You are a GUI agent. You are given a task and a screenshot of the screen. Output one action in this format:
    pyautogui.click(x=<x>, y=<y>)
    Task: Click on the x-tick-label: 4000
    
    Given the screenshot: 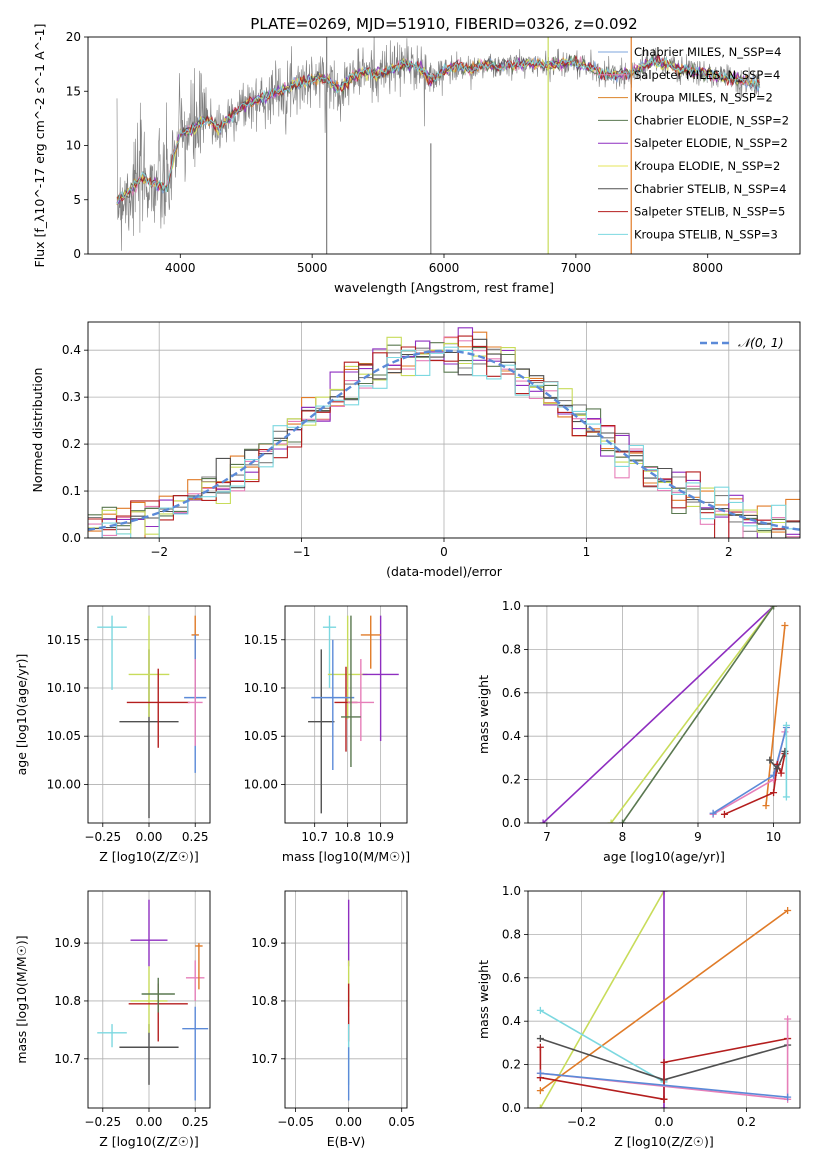 What is the action you would take?
    pyautogui.click(x=180, y=268)
    